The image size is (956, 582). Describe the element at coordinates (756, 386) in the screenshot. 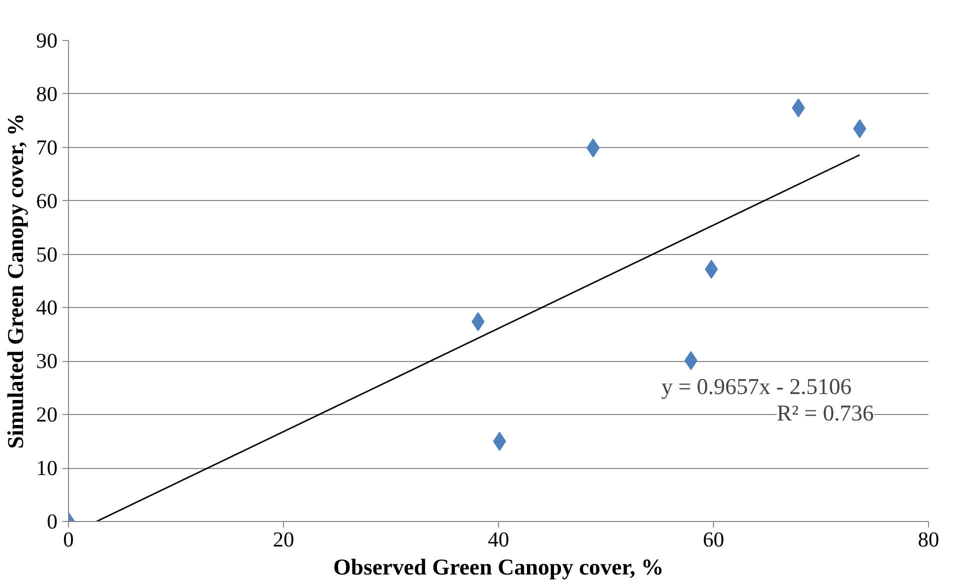

I see `annotation: y = 0.9657x - 2.5106` at that location.